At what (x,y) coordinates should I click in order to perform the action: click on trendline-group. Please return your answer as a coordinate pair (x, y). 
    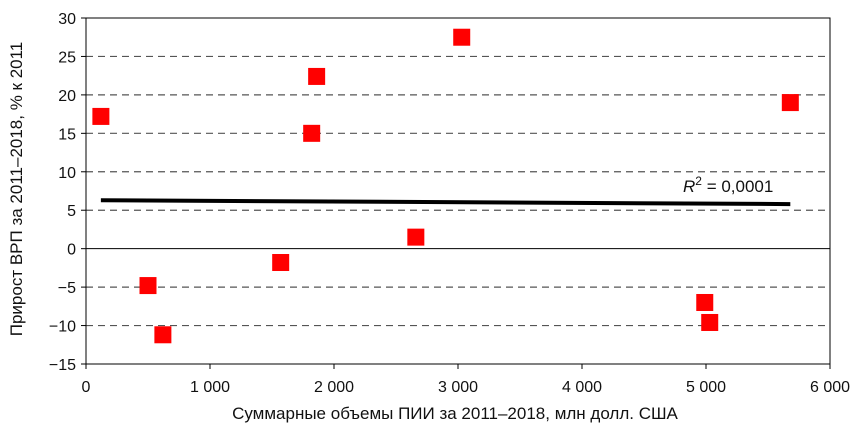
    Looking at the image, I should click on (445, 202).